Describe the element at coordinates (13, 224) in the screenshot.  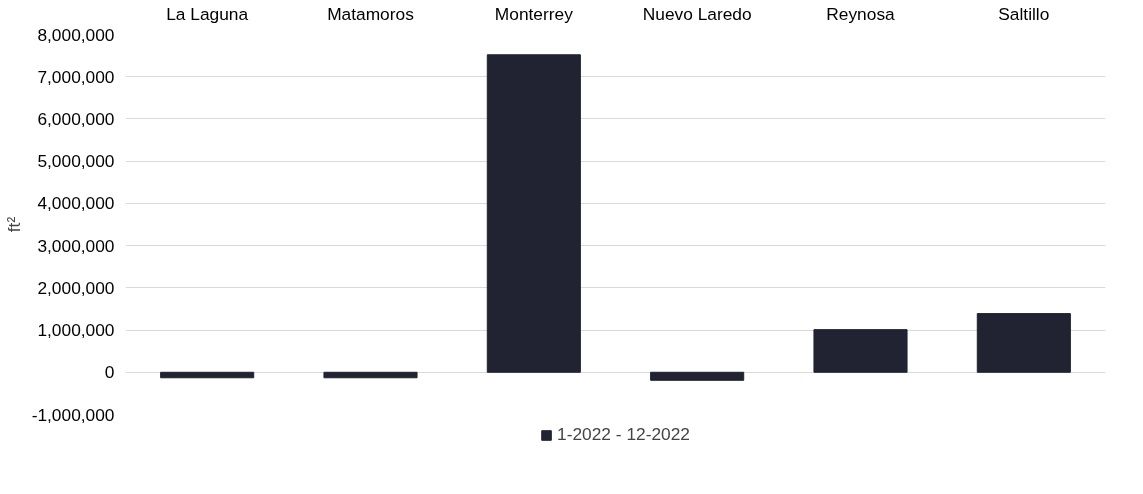
I see `y-axis-title: ft²` at that location.